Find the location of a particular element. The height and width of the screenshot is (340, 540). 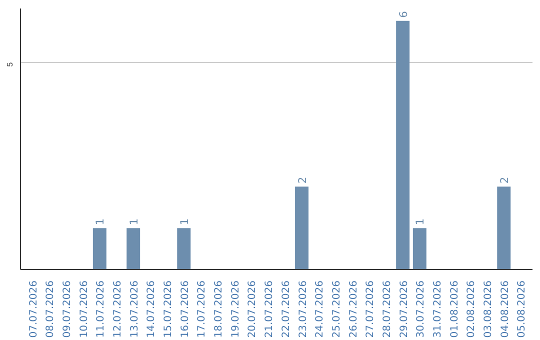

x-tick-label: 20.07.2026 is located at coordinates (252, 309).